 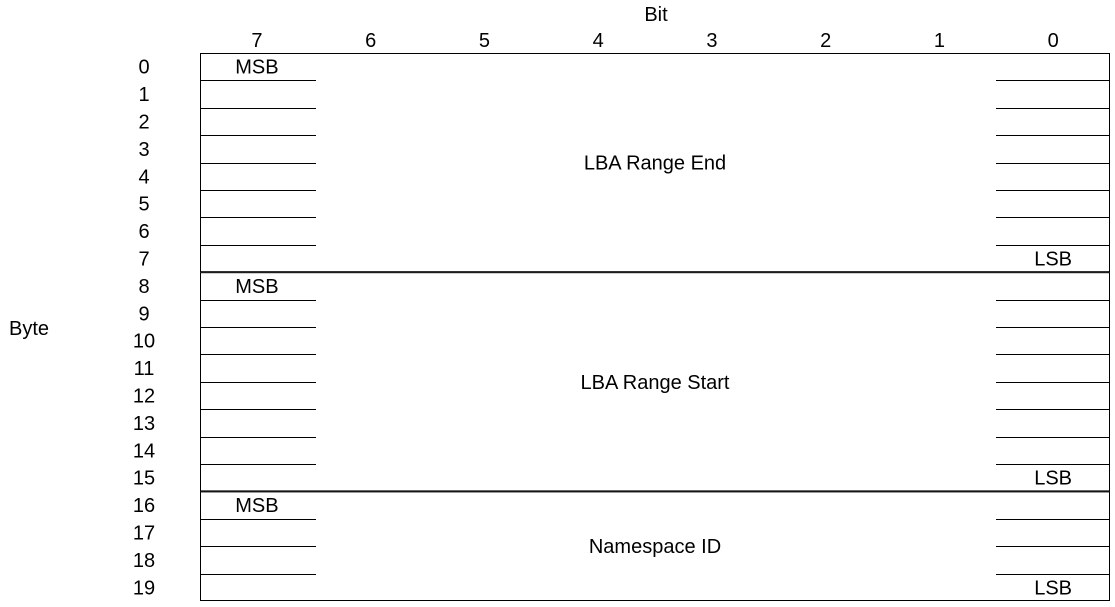 I want to click on byte-label-6: 6, so click(x=143, y=232).